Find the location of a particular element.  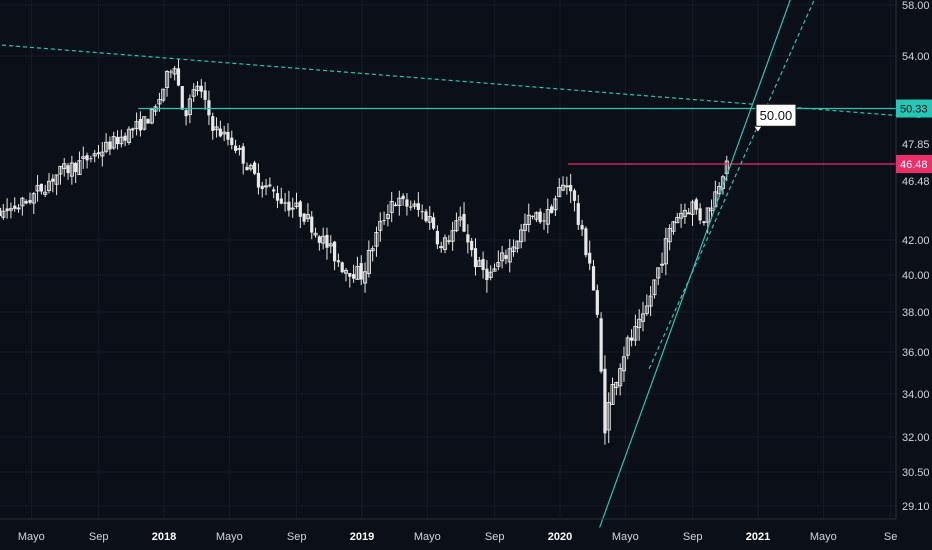

callout-box is located at coordinates (776, 115).